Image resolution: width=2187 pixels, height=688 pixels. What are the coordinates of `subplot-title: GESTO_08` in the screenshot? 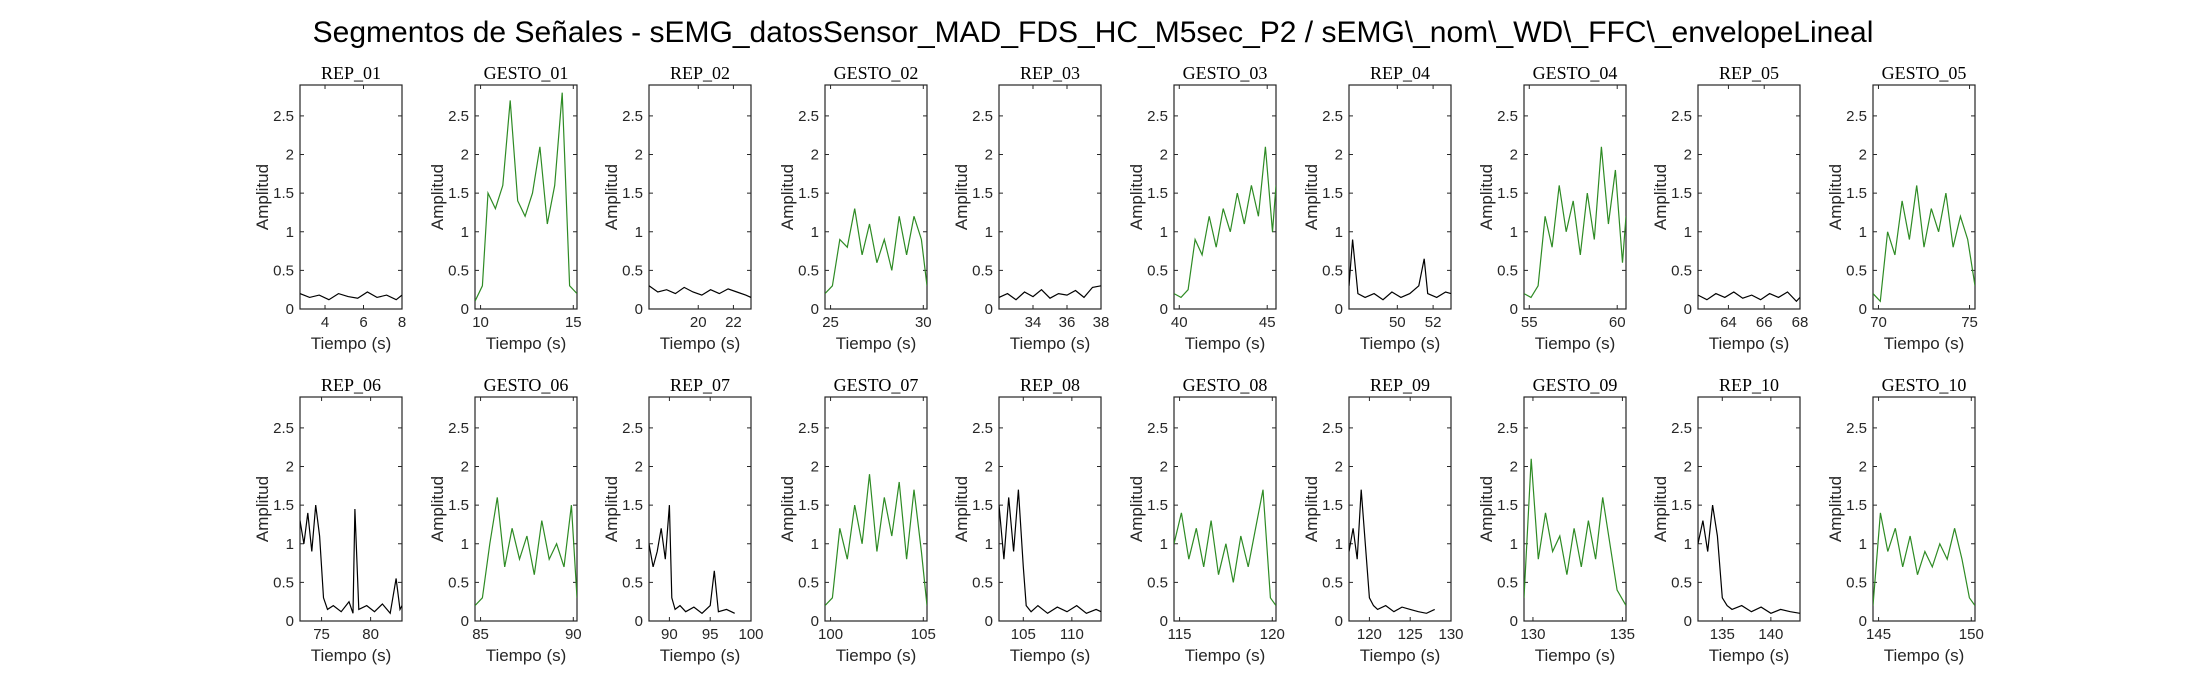 It's located at (1225, 385).